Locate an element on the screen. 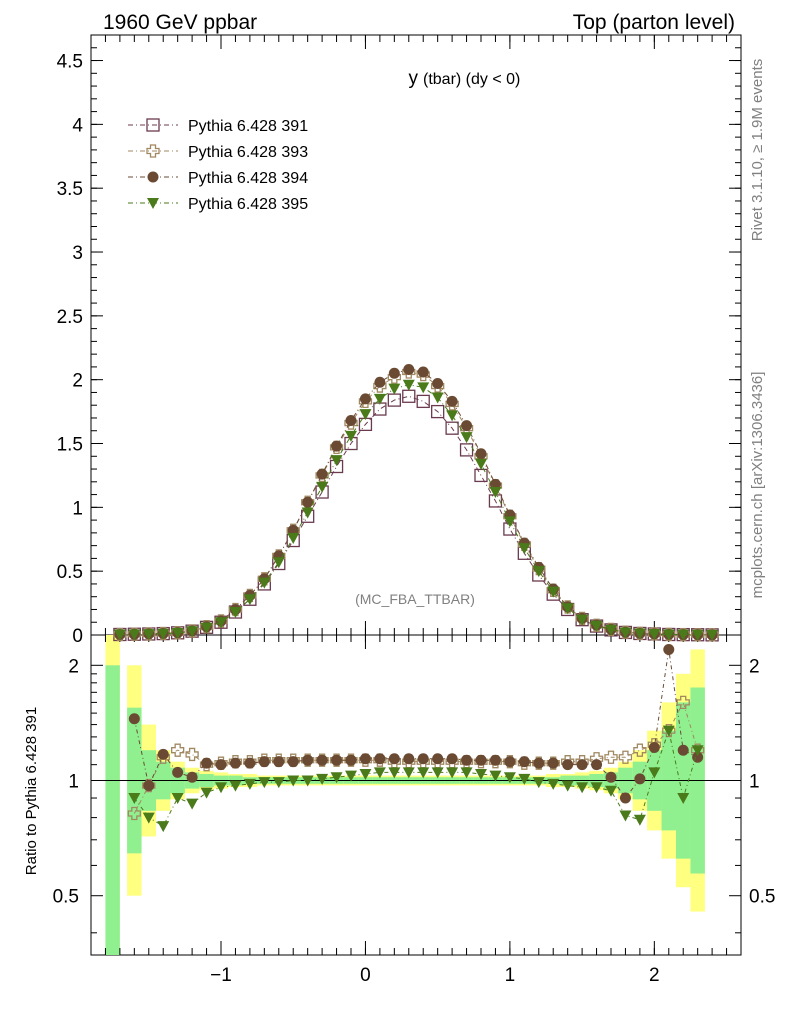 The height and width of the screenshot is (1024, 786). xtick-label: 1 is located at coordinates (510, 975).